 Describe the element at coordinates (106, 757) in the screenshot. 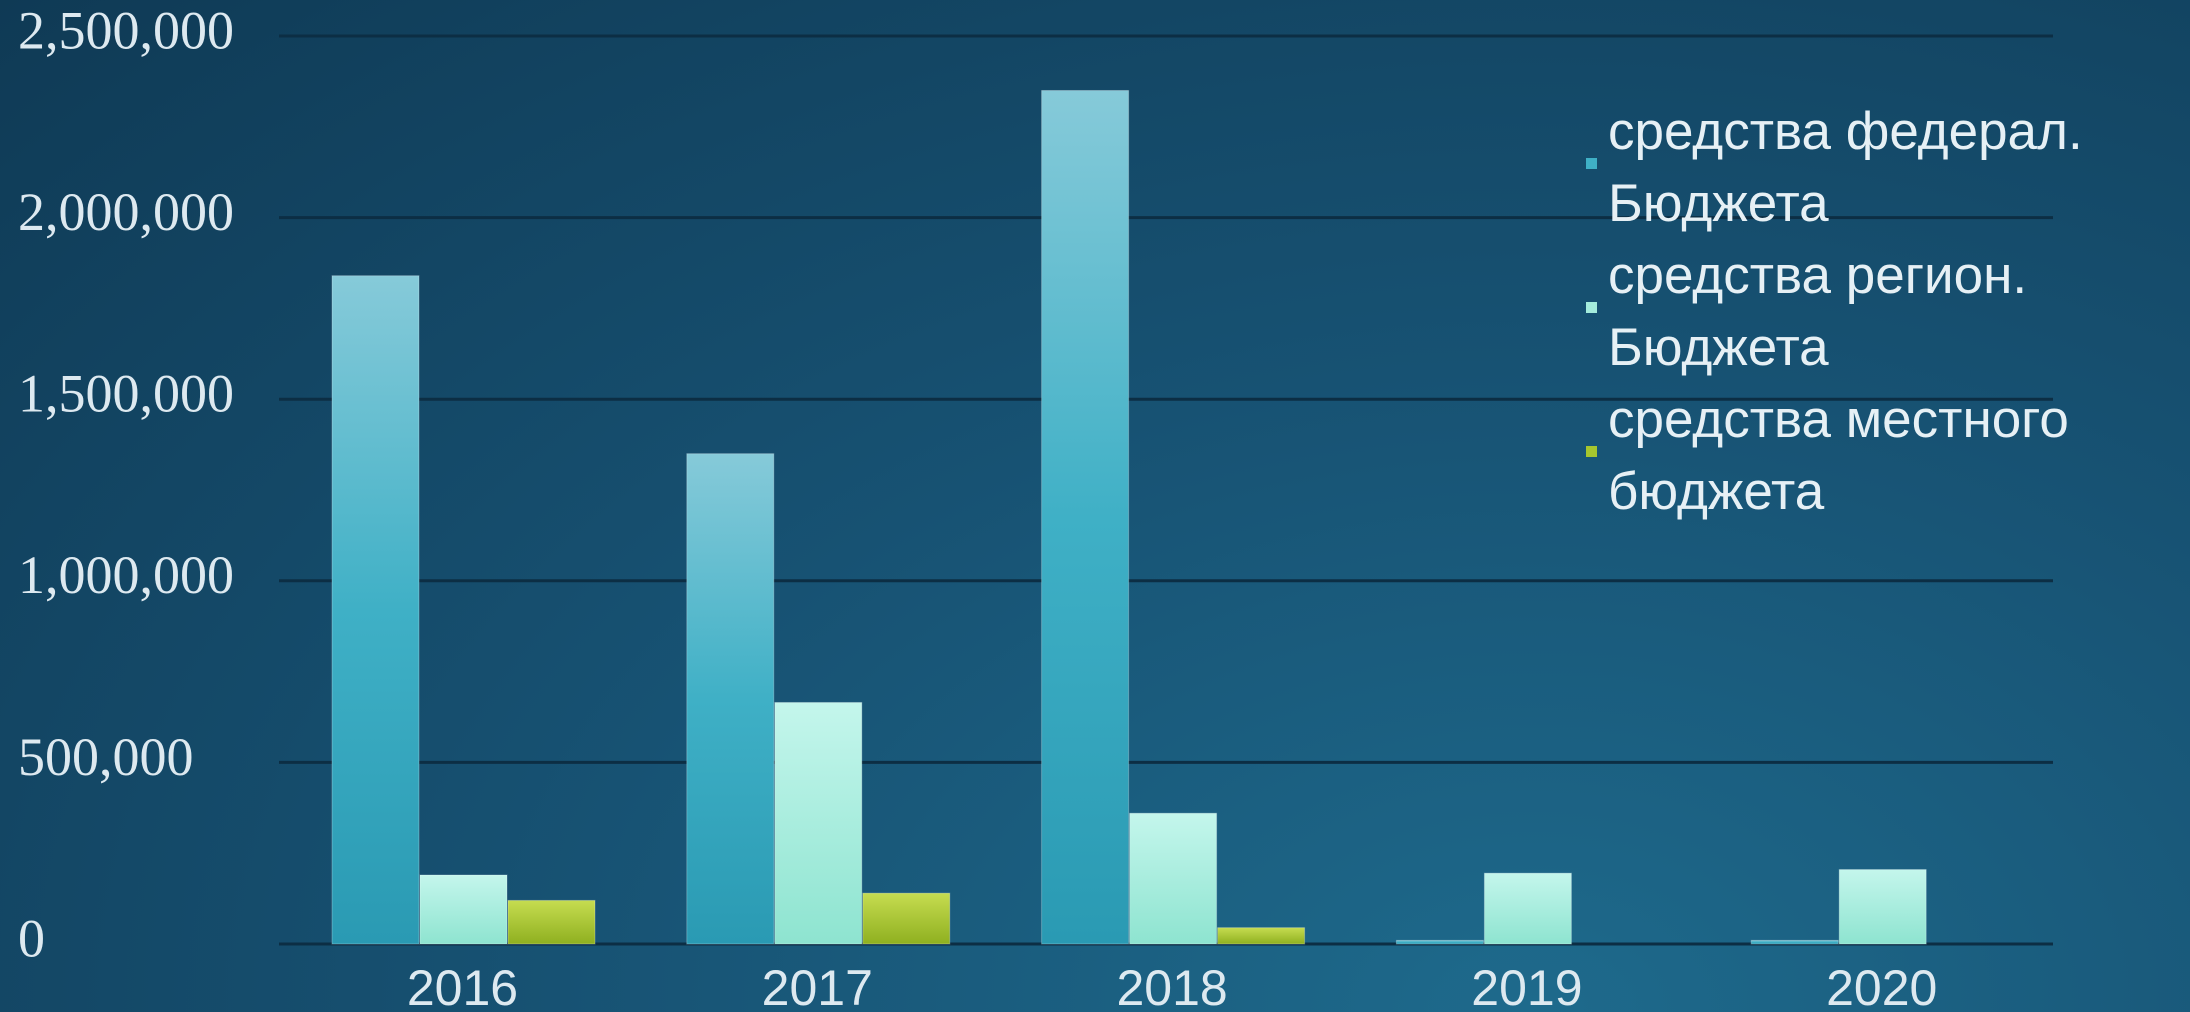

I see `y-tick-label: 500,000` at that location.